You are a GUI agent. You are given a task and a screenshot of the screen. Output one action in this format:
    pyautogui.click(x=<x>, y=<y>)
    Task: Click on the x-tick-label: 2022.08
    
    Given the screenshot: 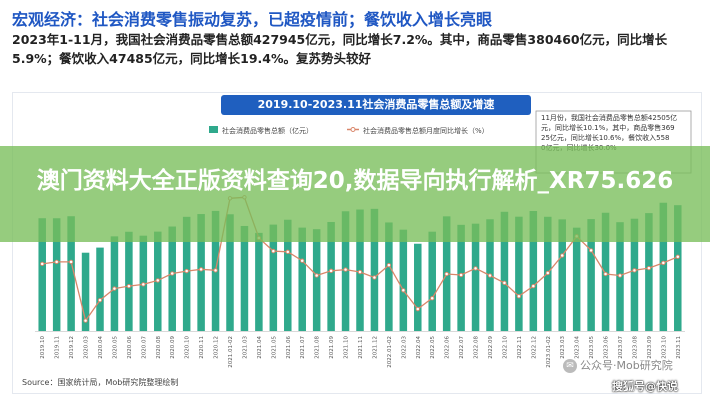 What is the action you would take?
    pyautogui.click(x=477, y=347)
    